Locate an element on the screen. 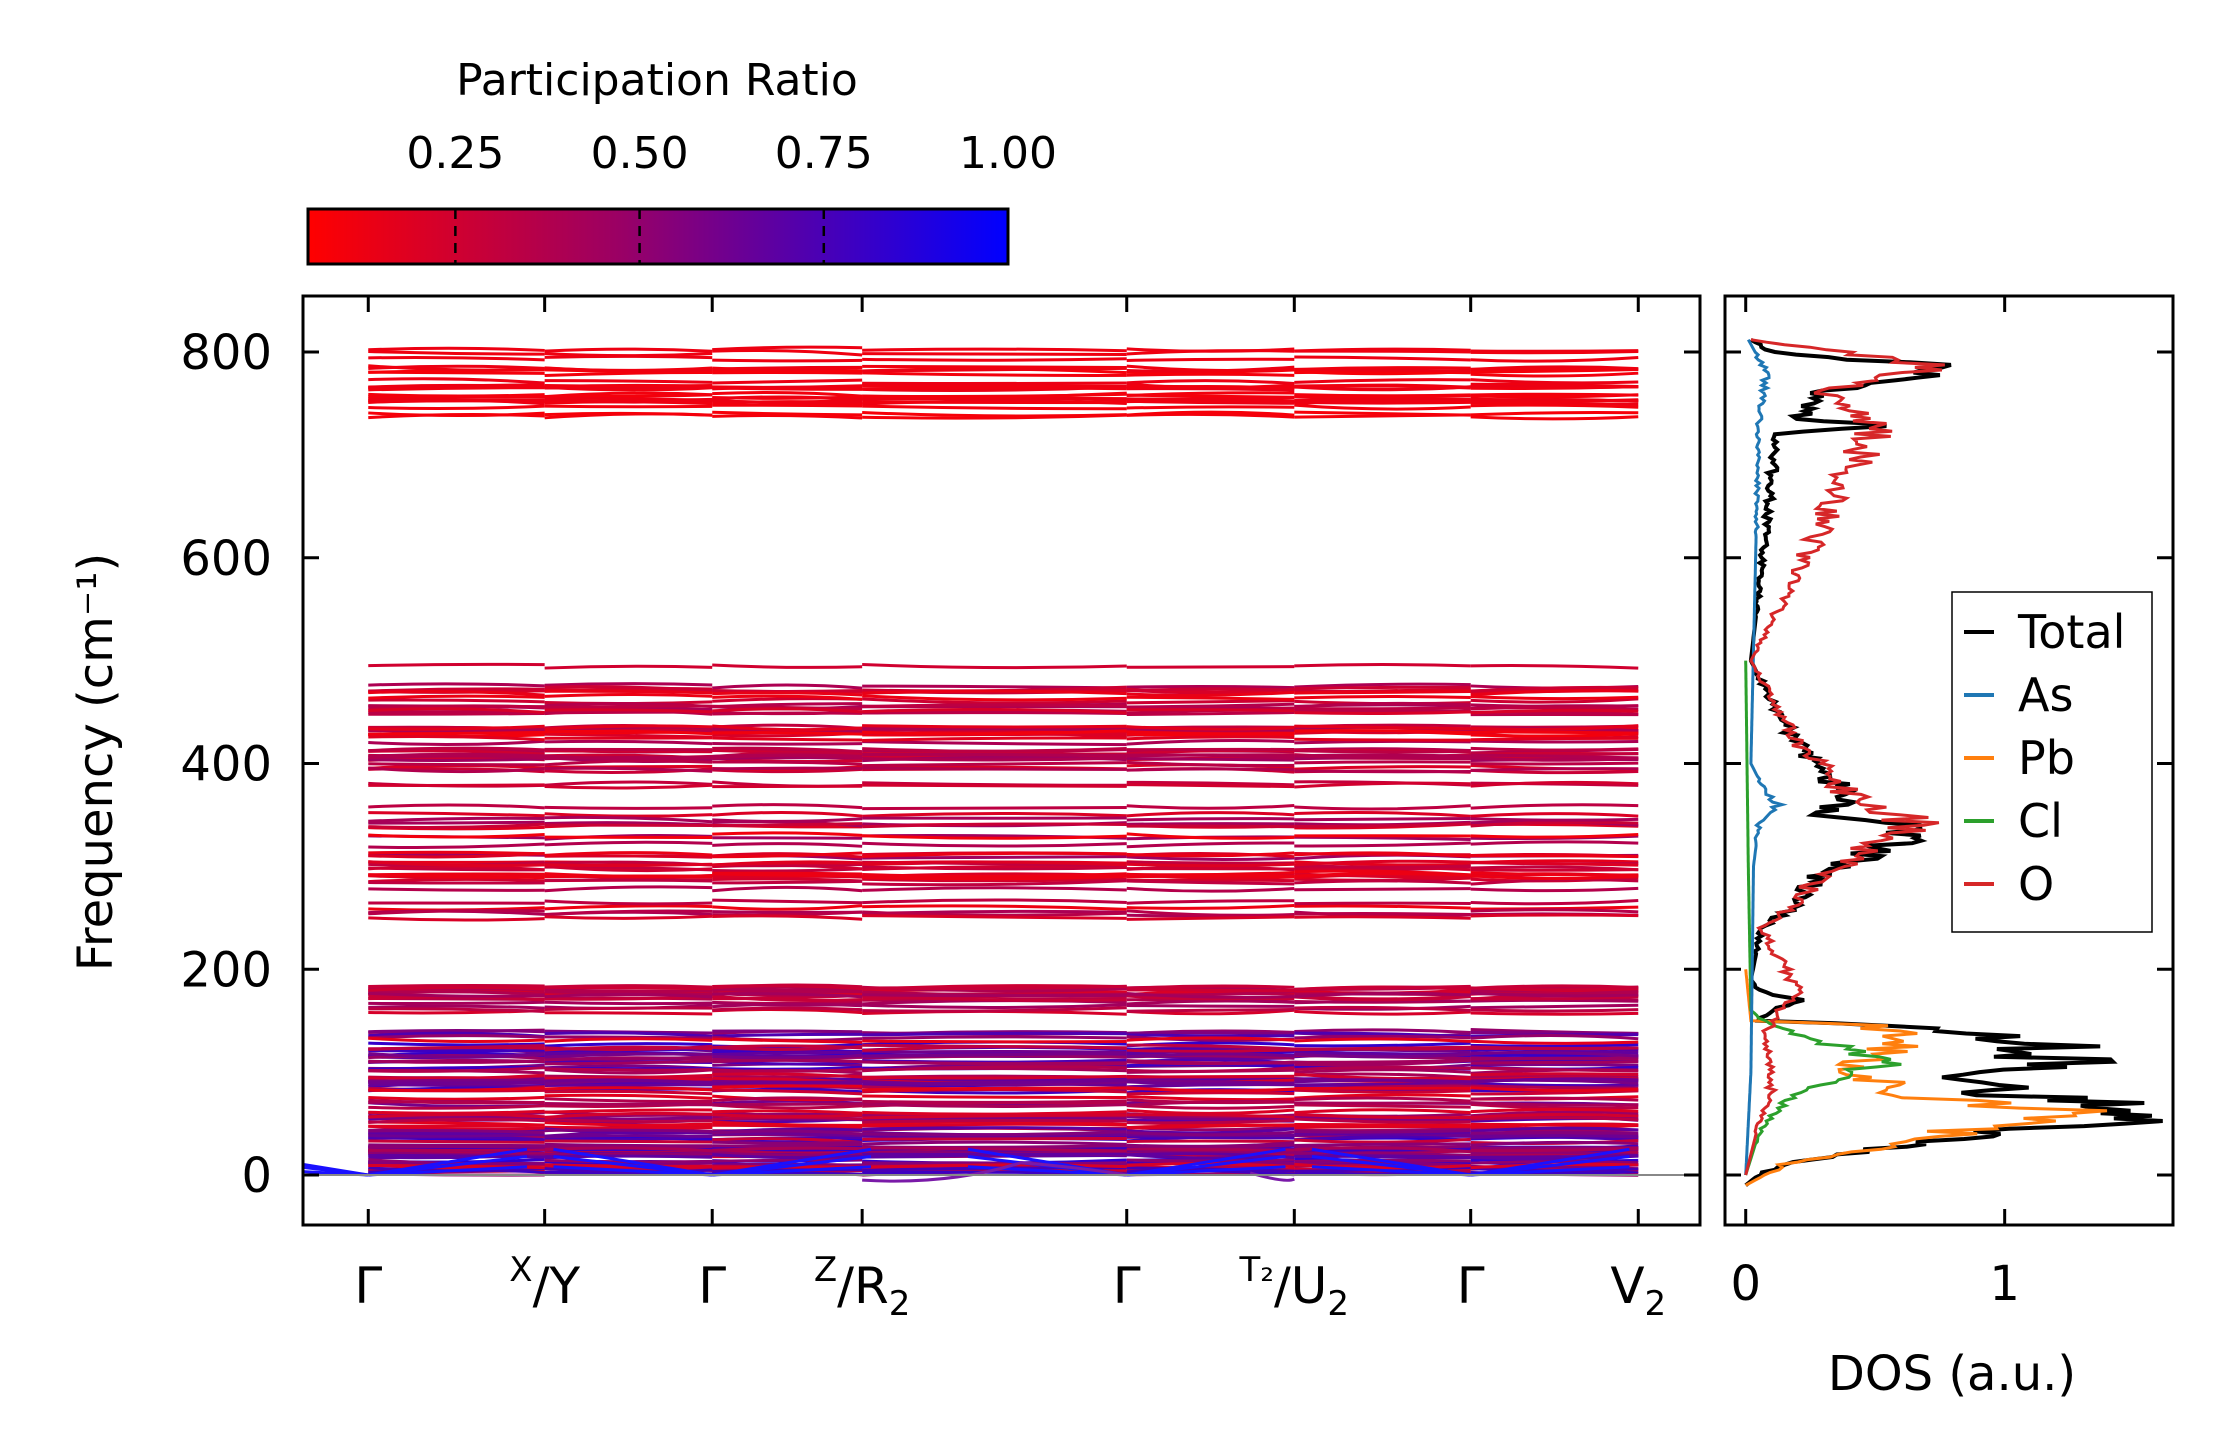 This screenshot has height=1455, width=2222. dos-legend: Total As Pb Cl O is located at coordinates (2052, 762).